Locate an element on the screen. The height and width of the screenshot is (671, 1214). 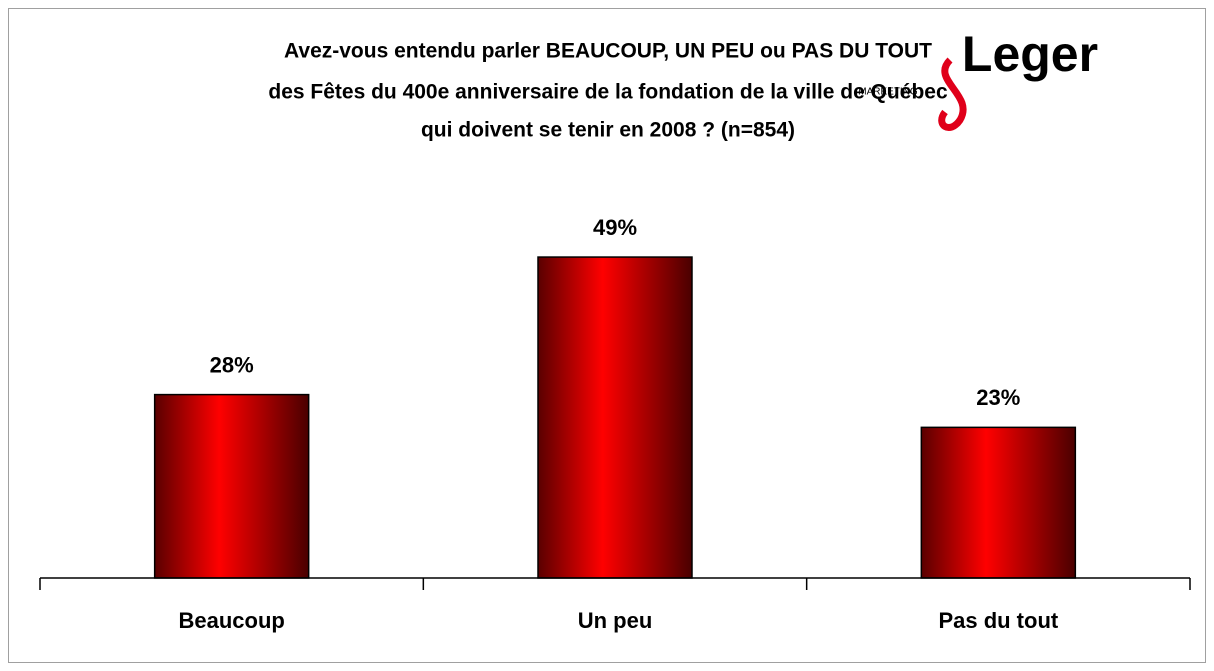
logo: Leger is located at coordinates (1030, 54).